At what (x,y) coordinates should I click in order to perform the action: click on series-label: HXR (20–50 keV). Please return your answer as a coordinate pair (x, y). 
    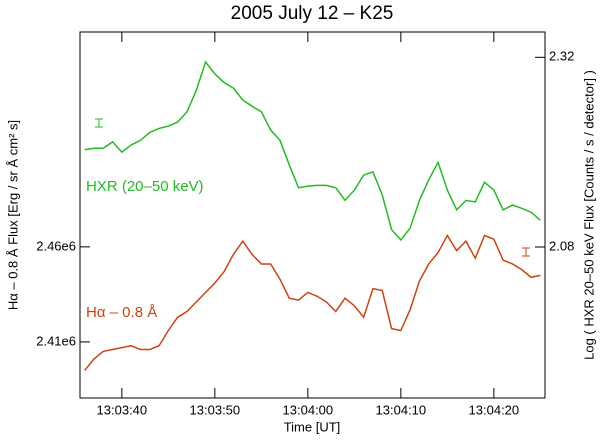
    Looking at the image, I should click on (145, 186).